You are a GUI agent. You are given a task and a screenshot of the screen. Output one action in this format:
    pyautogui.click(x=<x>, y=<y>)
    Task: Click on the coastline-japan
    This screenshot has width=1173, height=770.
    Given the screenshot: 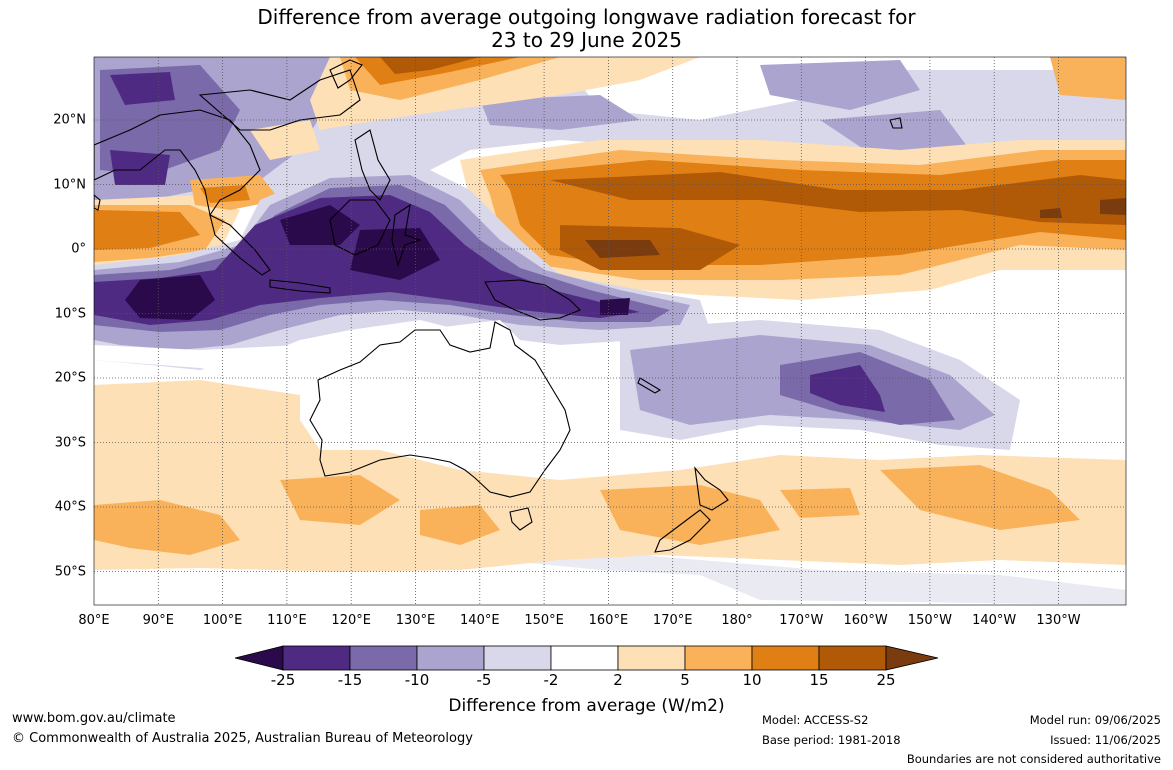 What is the action you would take?
    pyautogui.click(x=346, y=74)
    